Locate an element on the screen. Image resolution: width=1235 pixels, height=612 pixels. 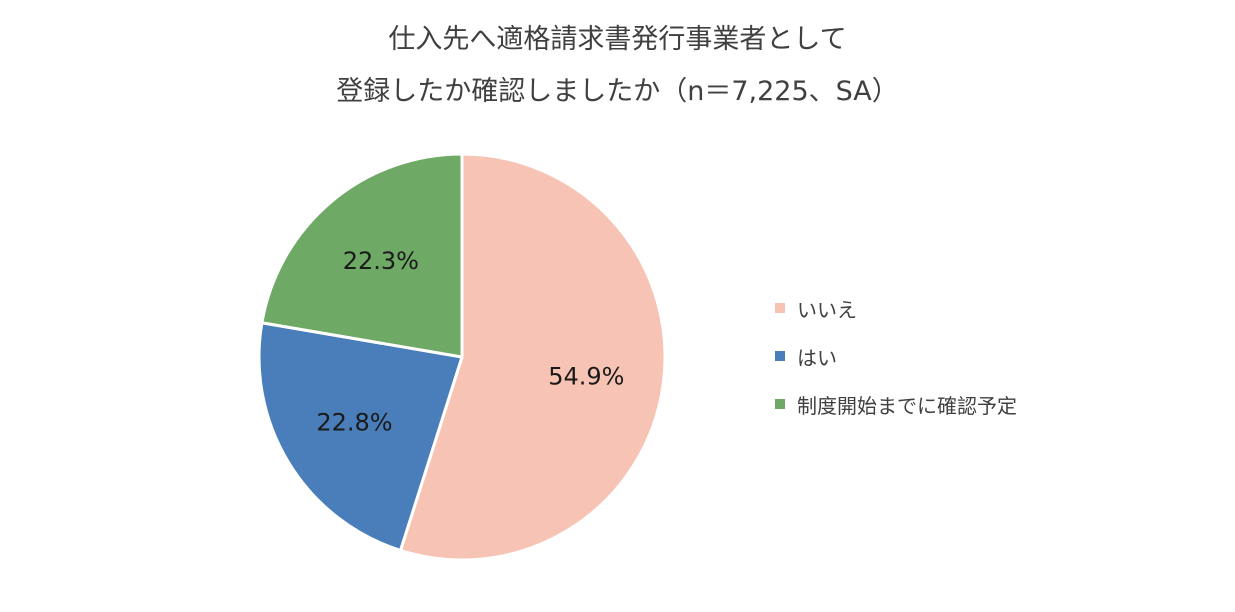
legend-item-yes: はい is located at coordinates (896, 357).